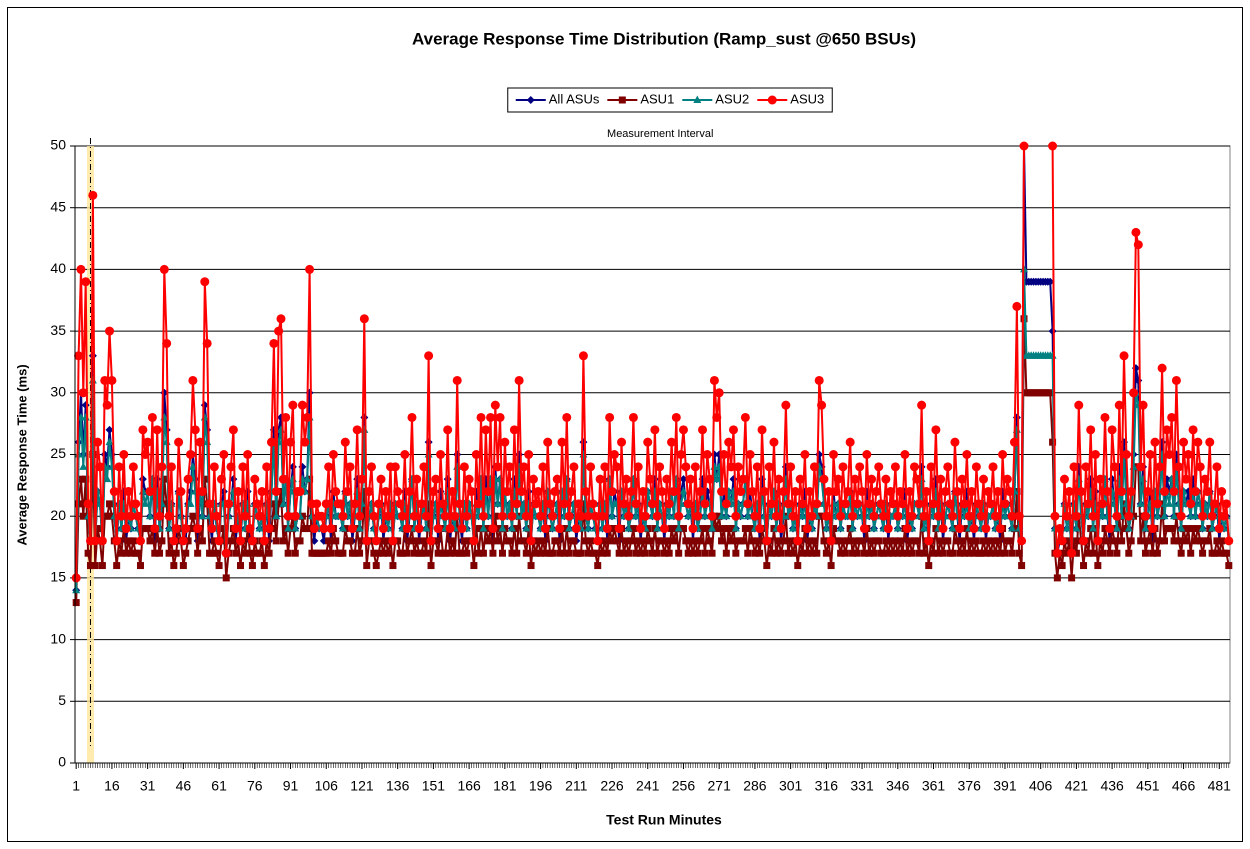 Image resolution: width=1250 pixels, height=849 pixels. Describe the element at coordinates (62, 762) in the screenshot. I see `y-tick-label: 0` at that location.